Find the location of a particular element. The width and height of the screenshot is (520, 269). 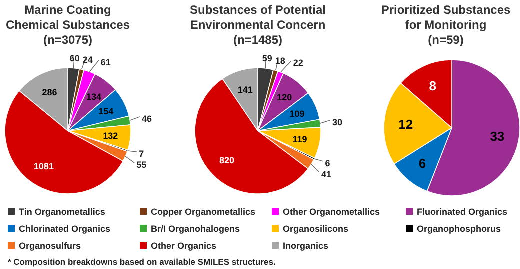

chart-title: Substances of Potential Environmental Concern is located at coordinates (258, 17).